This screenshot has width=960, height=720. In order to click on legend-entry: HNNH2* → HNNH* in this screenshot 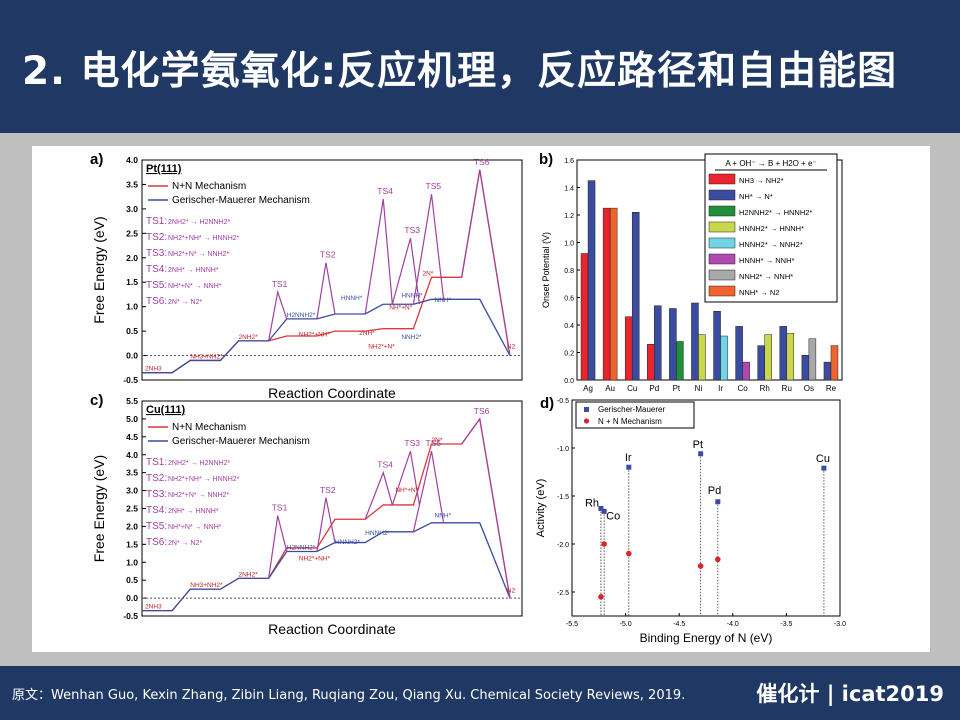, I will do `click(771, 228)`.